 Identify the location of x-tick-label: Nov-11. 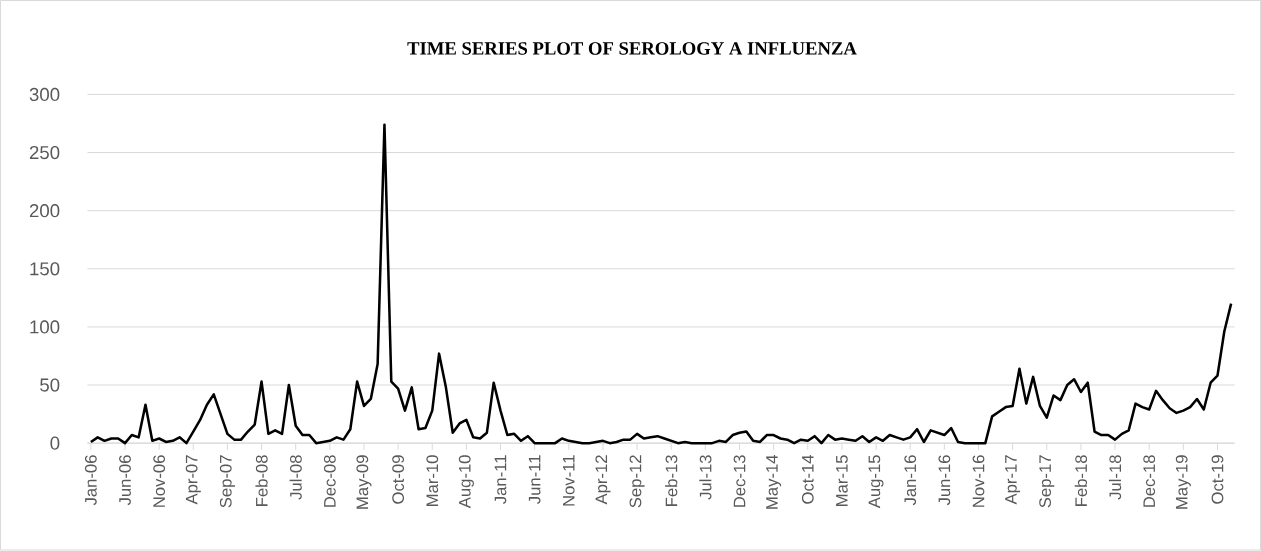
(569, 480).